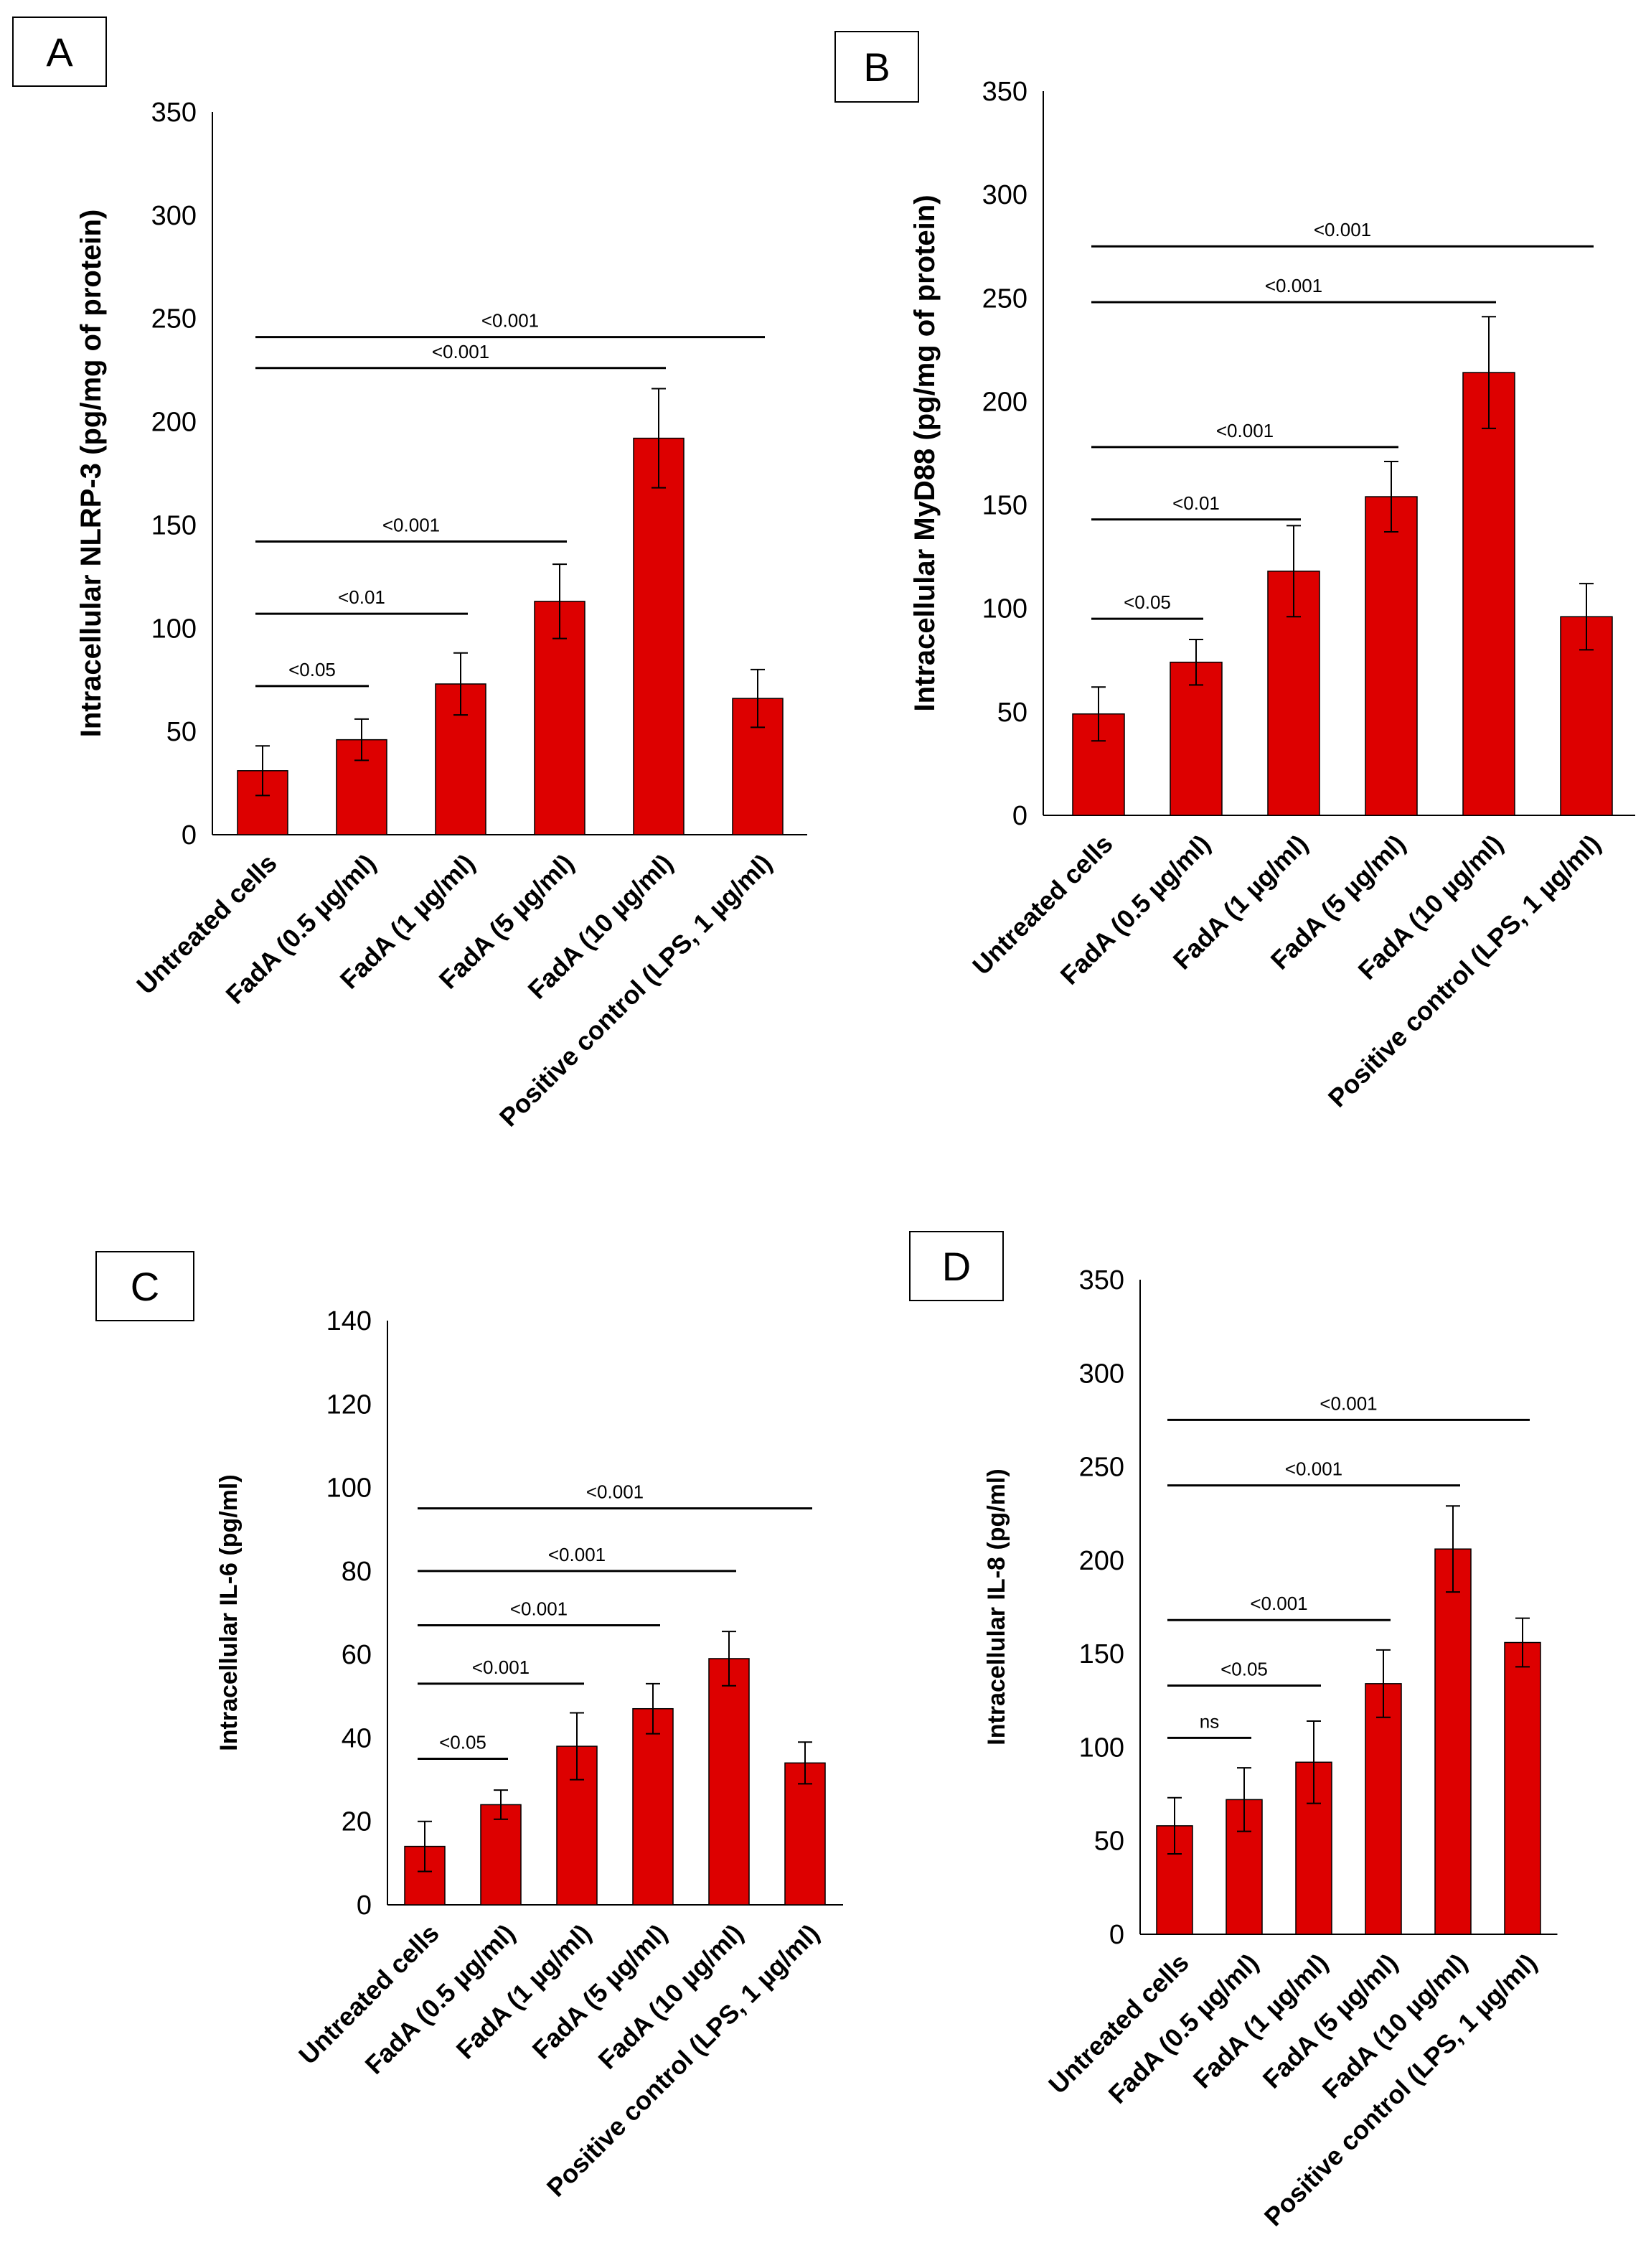 The image size is (1651, 2268). I want to click on panel-label: B, so click(876, 67).